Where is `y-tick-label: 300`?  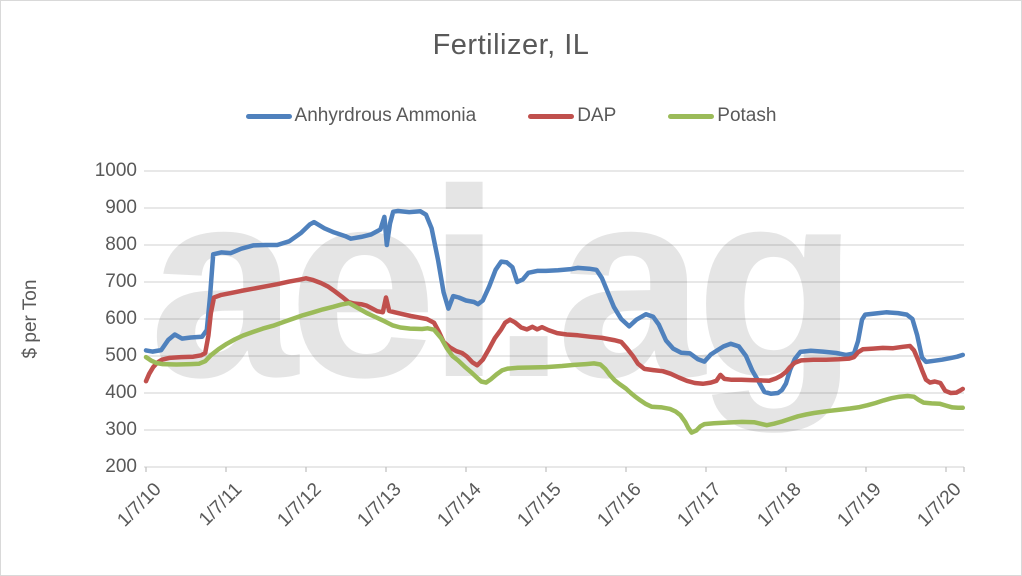
y-tick-label: 300 is located at coordinates (121, 429).